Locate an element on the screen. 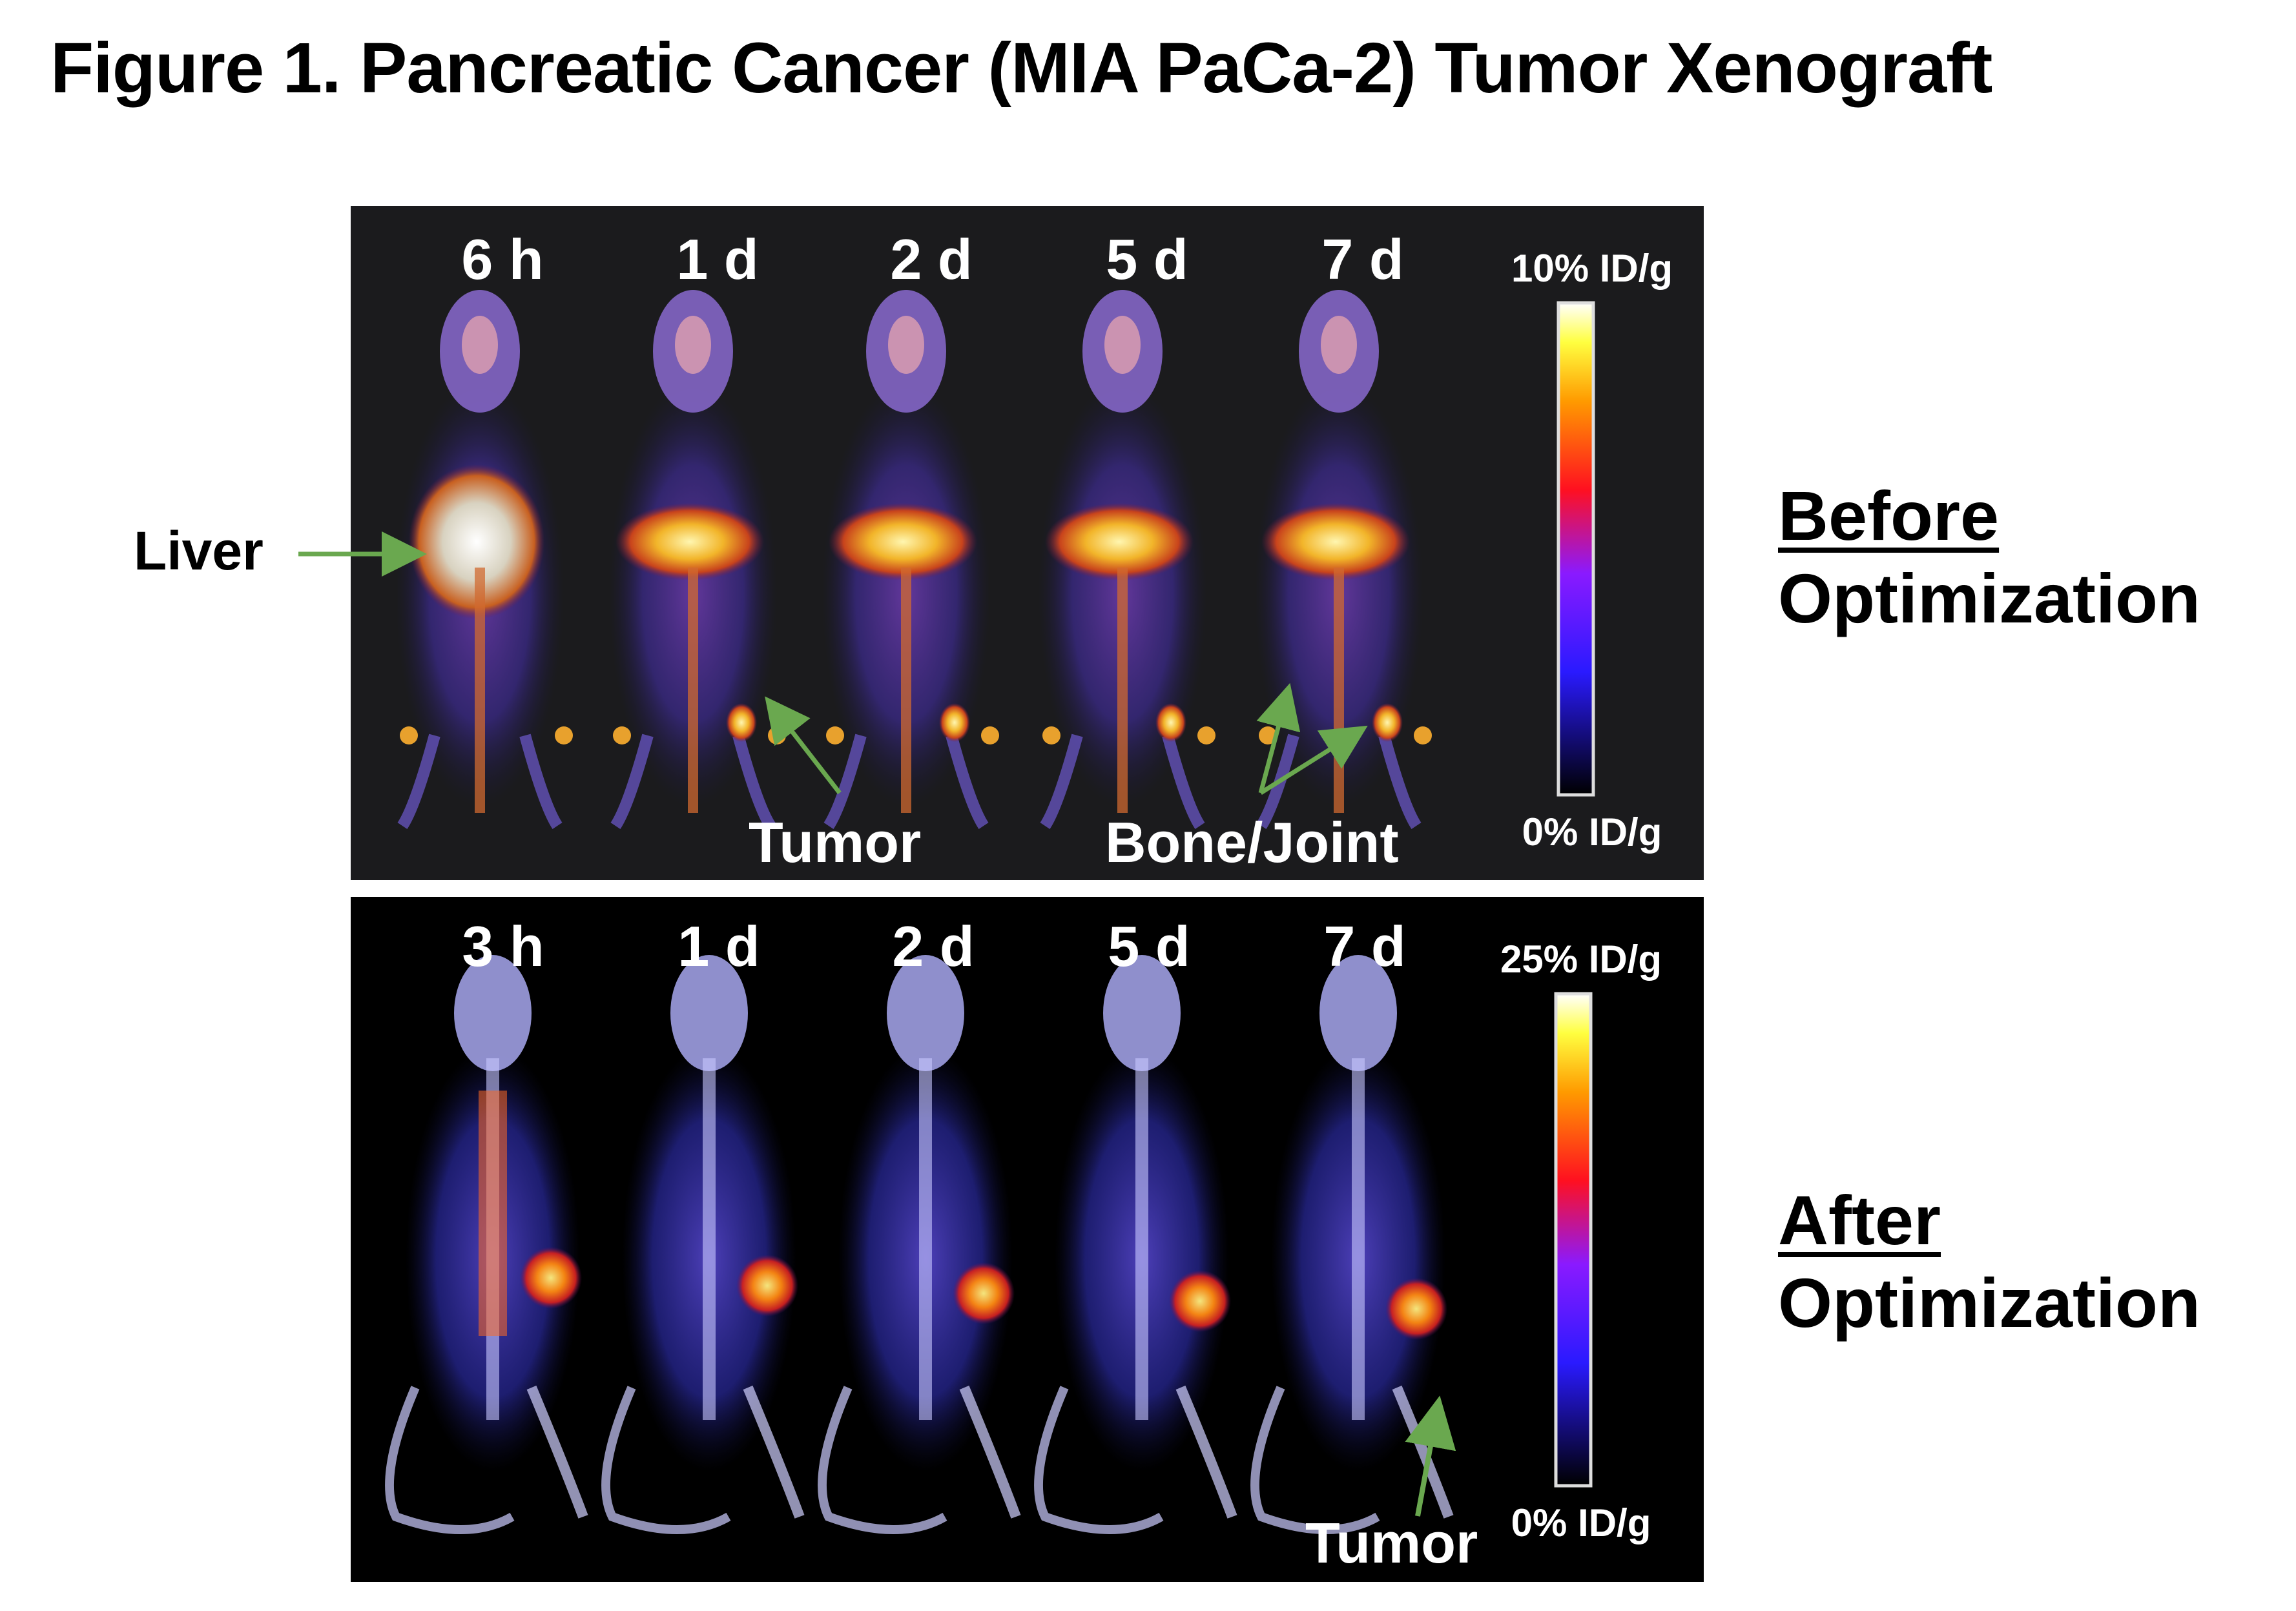 The width and height of the screenshot is (2296, 1611). before-timepoint-2: 1 d is located at coordinates (717, 259).